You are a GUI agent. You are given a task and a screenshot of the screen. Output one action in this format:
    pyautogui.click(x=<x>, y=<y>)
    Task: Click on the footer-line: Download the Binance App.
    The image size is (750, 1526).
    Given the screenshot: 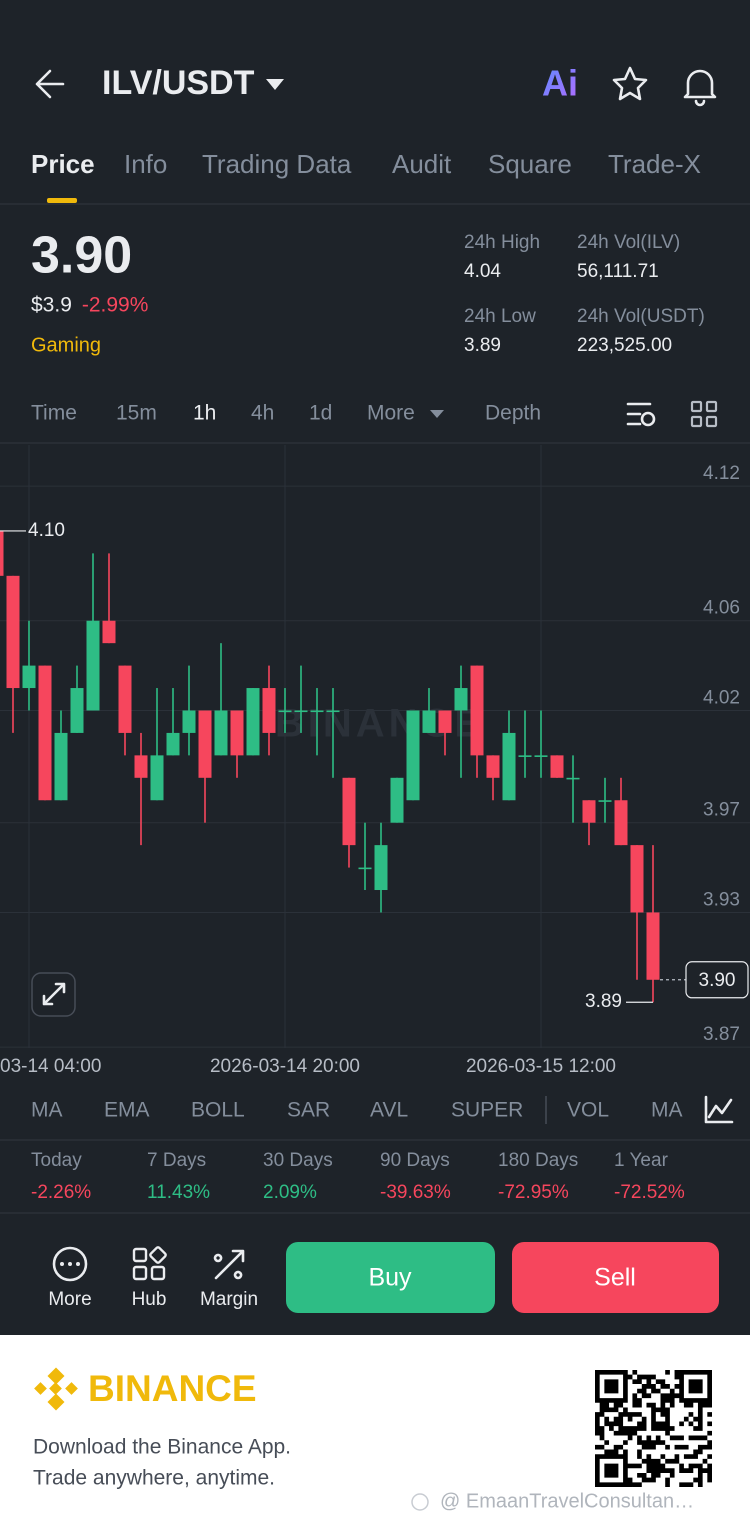 What is the action you would take?
    pyautogui.click(x=162, y=1447)
    